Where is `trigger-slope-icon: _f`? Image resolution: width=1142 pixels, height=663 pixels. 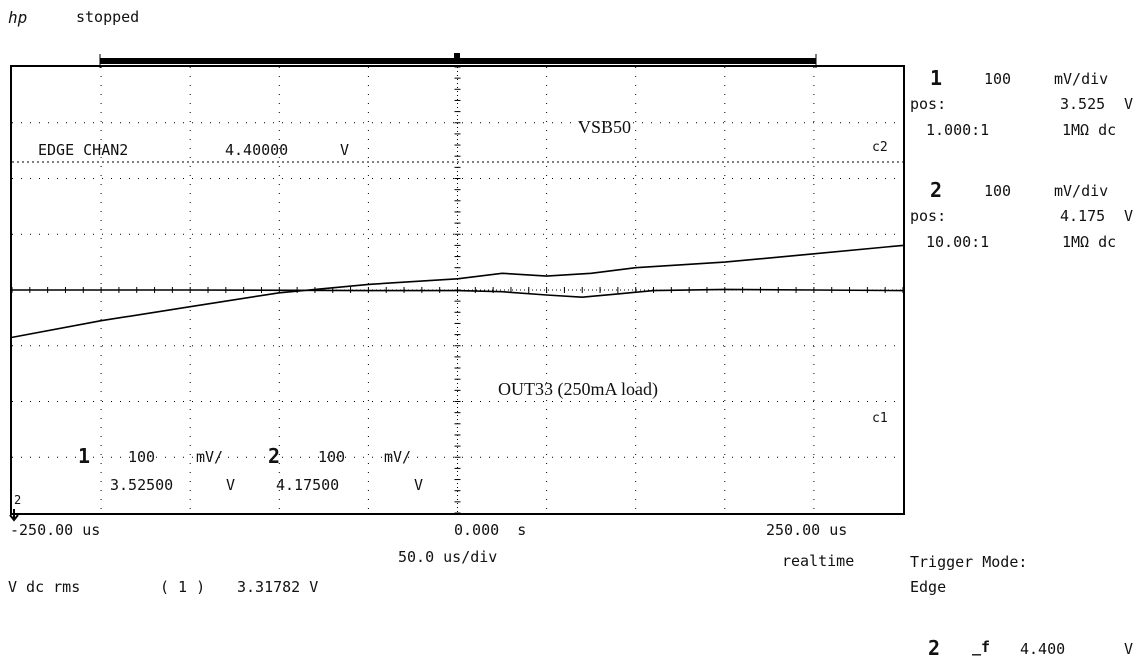
trigger-slope-icon: _f is located at coordinates (981, 647).